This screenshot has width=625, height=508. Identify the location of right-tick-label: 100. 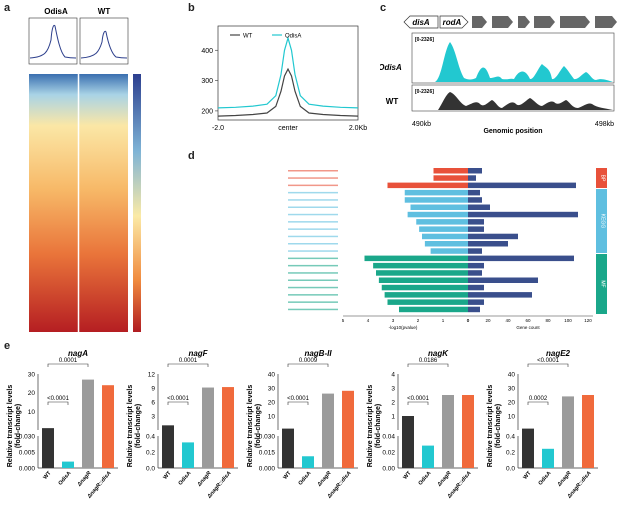
(568, 320).